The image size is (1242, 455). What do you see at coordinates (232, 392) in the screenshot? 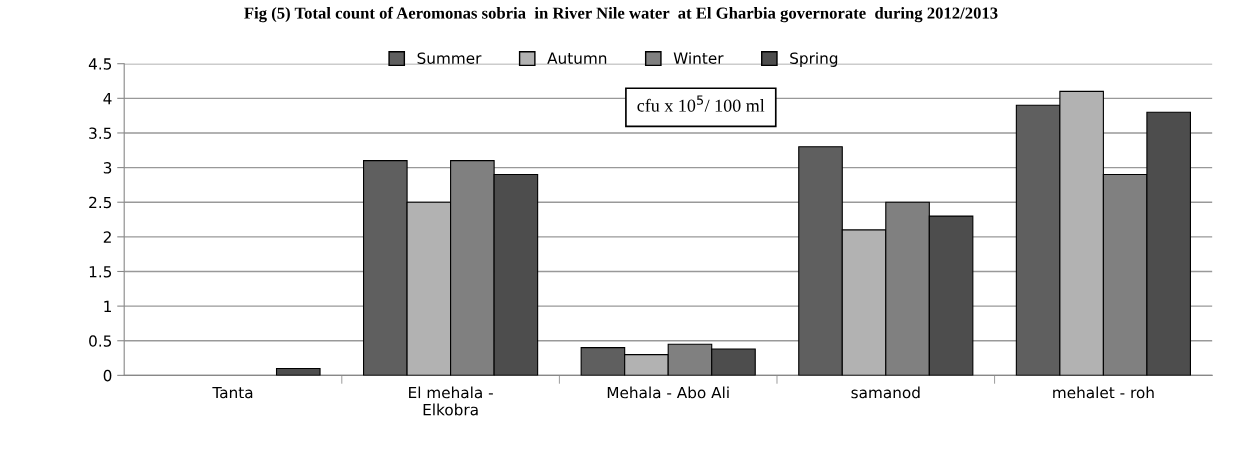
I see `x-tick-label: Tanta` at bounding box center [232, 392].